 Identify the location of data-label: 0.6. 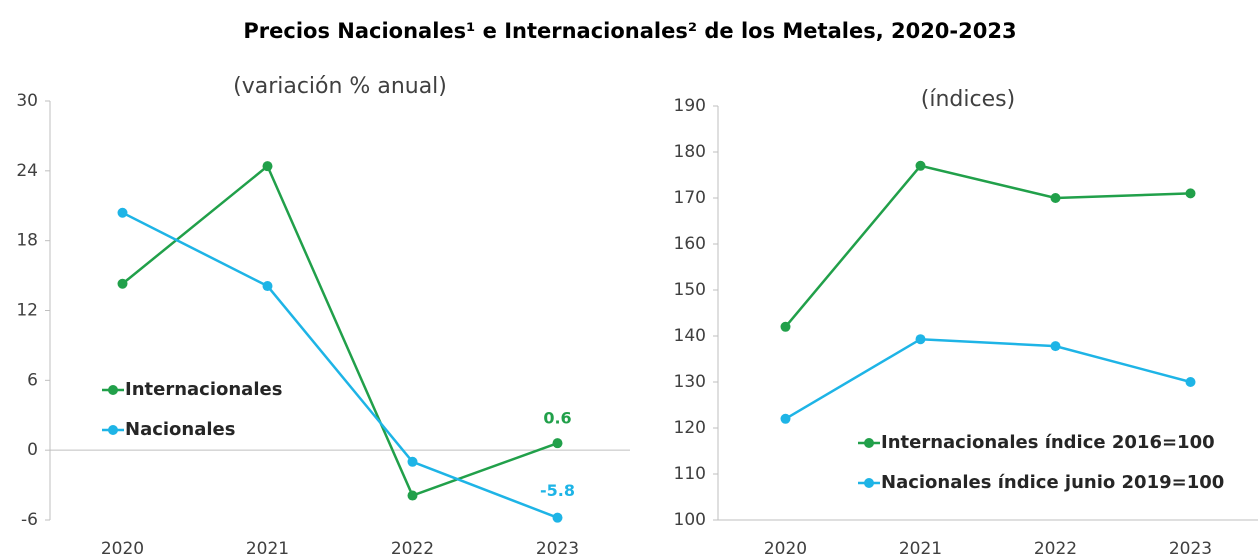
(557, 418).